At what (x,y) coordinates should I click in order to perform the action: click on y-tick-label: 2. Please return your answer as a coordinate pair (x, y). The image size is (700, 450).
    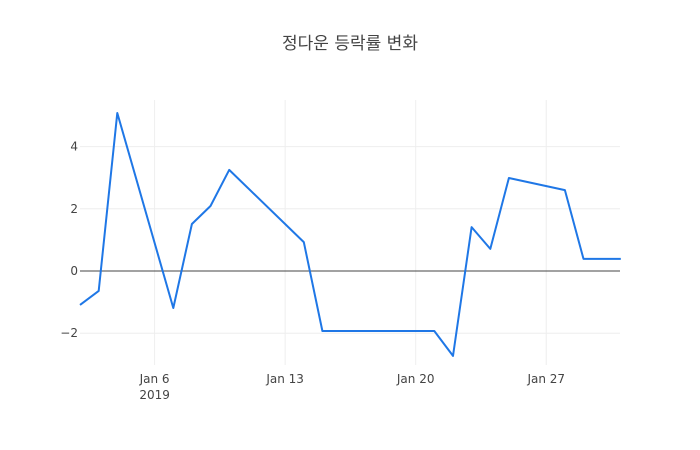
    Looking at the image, I should click on (74, 209).